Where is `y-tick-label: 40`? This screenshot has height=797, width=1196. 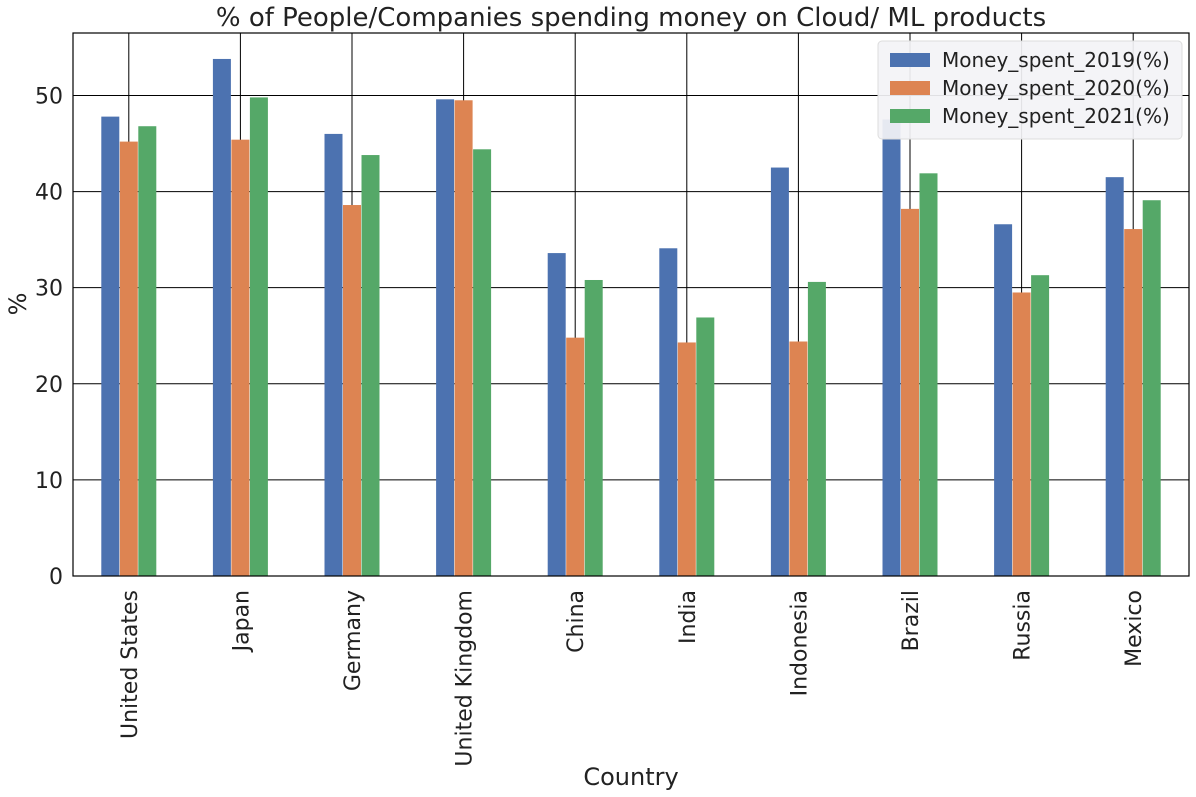 y-tick-label: 40 is located at coordinates (49, 193).